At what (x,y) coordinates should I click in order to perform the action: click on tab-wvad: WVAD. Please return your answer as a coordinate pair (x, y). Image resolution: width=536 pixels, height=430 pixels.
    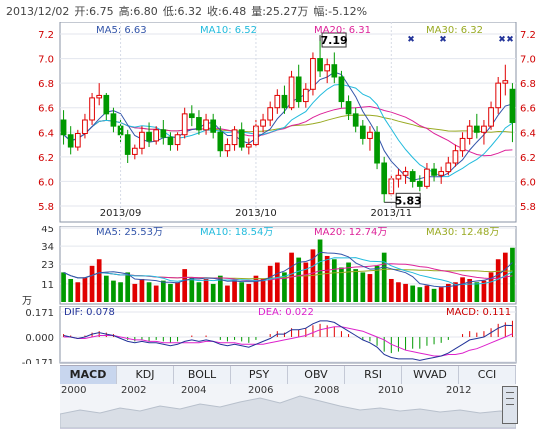
    Looking at the image, I should click on (430, 375).